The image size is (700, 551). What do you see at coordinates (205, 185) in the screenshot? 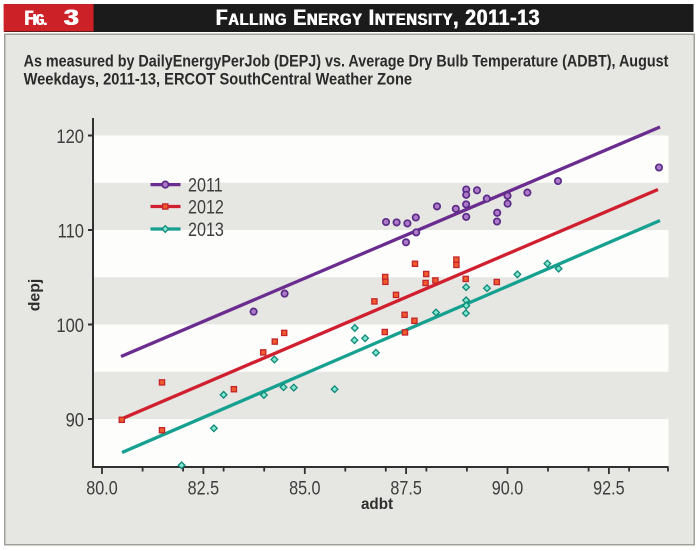
I see `svg-text: 2011` at bounding box center [205, 185].